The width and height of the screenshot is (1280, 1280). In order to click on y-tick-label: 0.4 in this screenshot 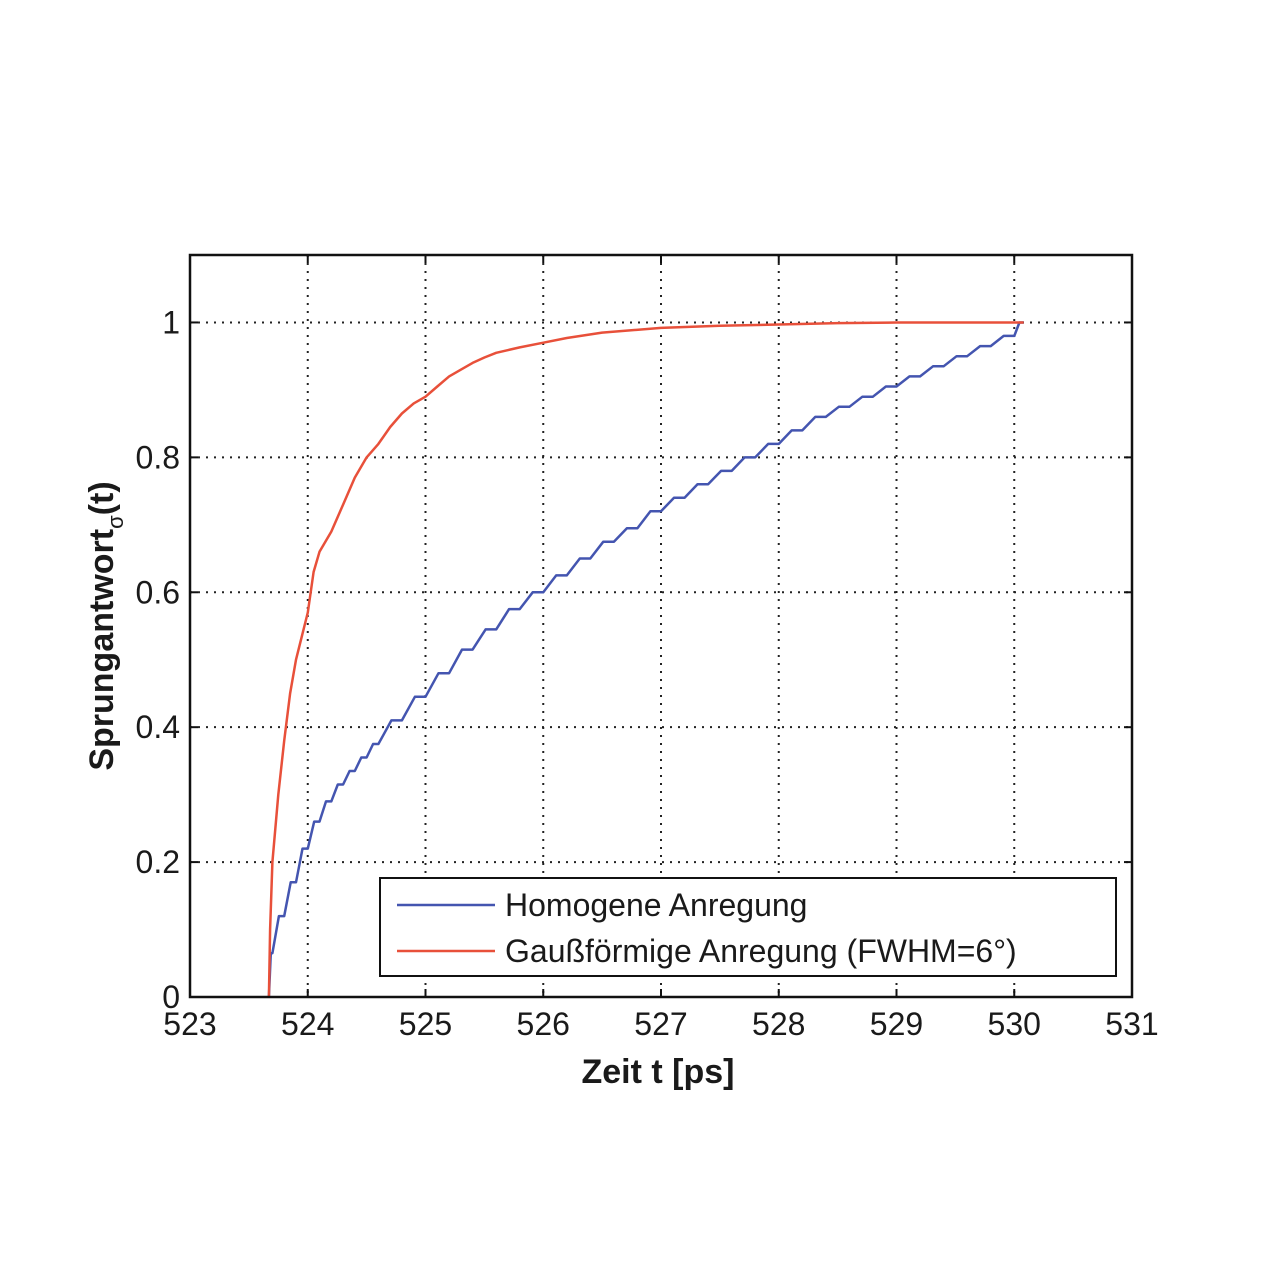, I will do `click(158, 727)`.